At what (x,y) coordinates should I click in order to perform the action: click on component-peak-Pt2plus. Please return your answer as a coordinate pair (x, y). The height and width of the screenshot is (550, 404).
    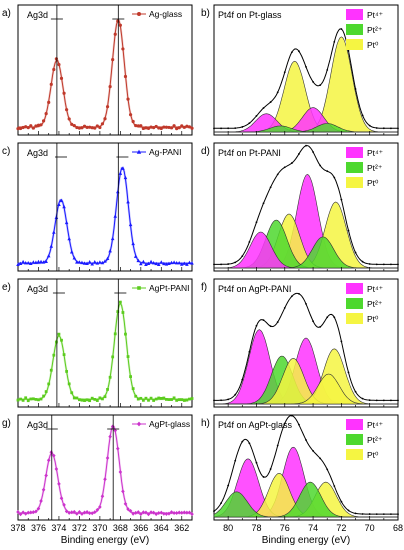
    Looking at the image, I should click on (306, 252).